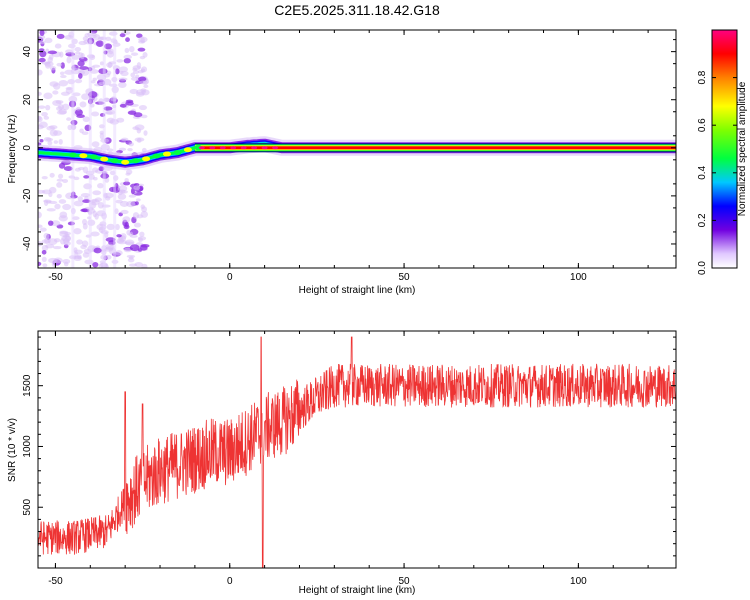 The height and width of the screenshot is (600, 750). I want to click on snr-x-axis-label: Height of straight line (km), so click(357, 590).